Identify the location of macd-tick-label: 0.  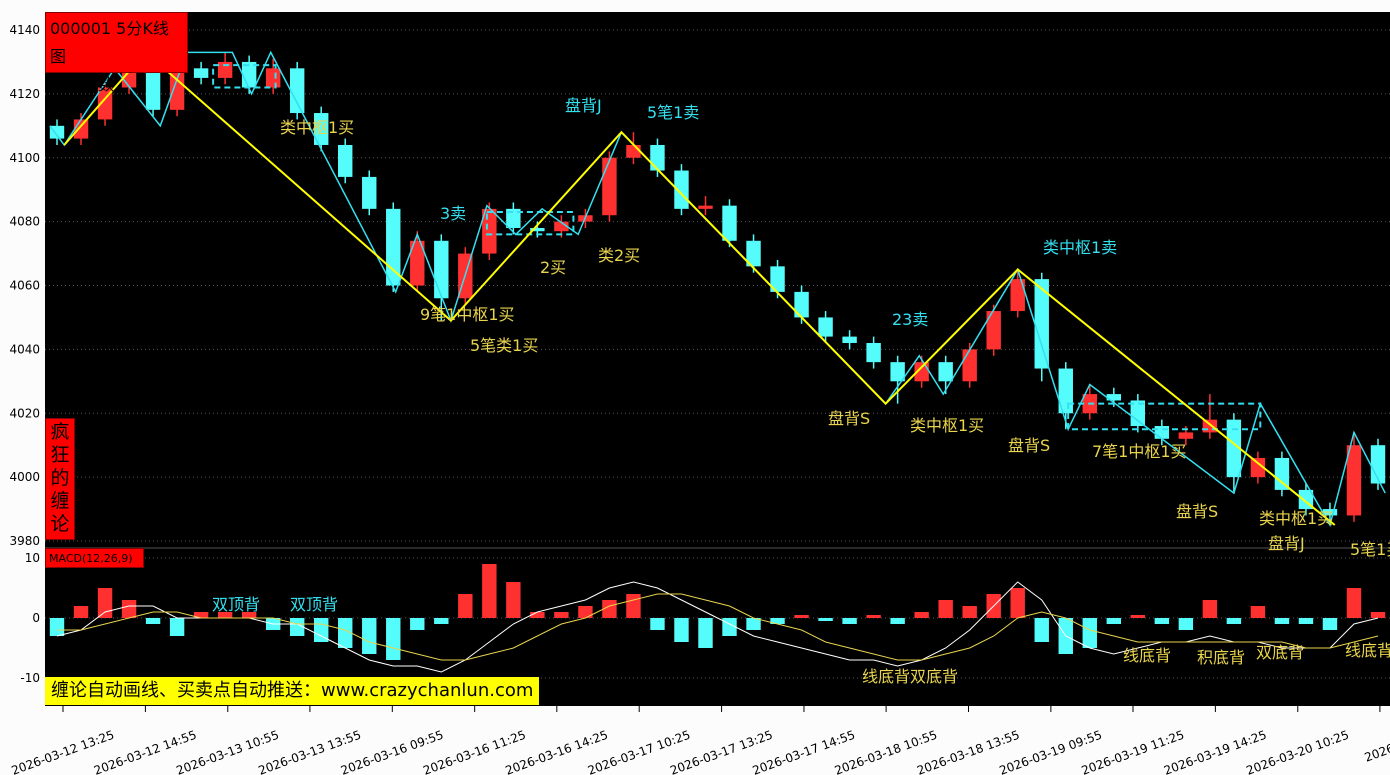
(36, 618).